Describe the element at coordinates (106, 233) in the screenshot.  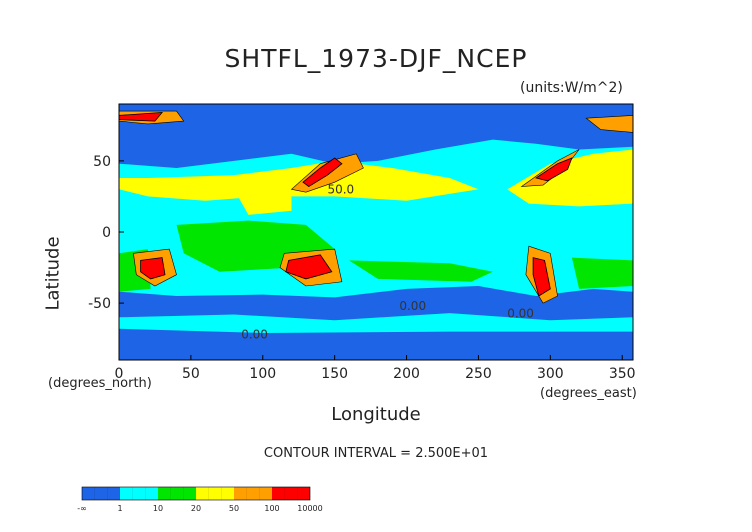
I see `y-tick-label: 0` at that location.